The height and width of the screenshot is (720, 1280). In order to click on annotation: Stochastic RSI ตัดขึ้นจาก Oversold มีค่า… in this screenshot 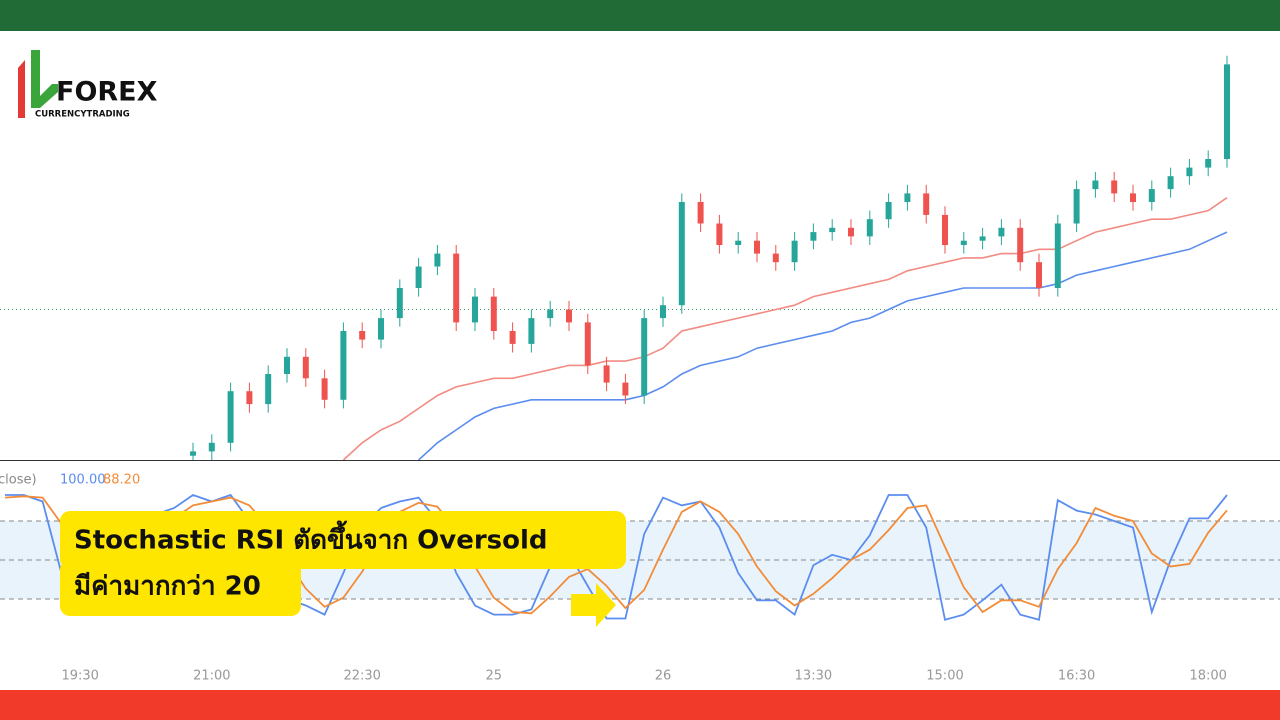, I will do `click(343, 569)`.